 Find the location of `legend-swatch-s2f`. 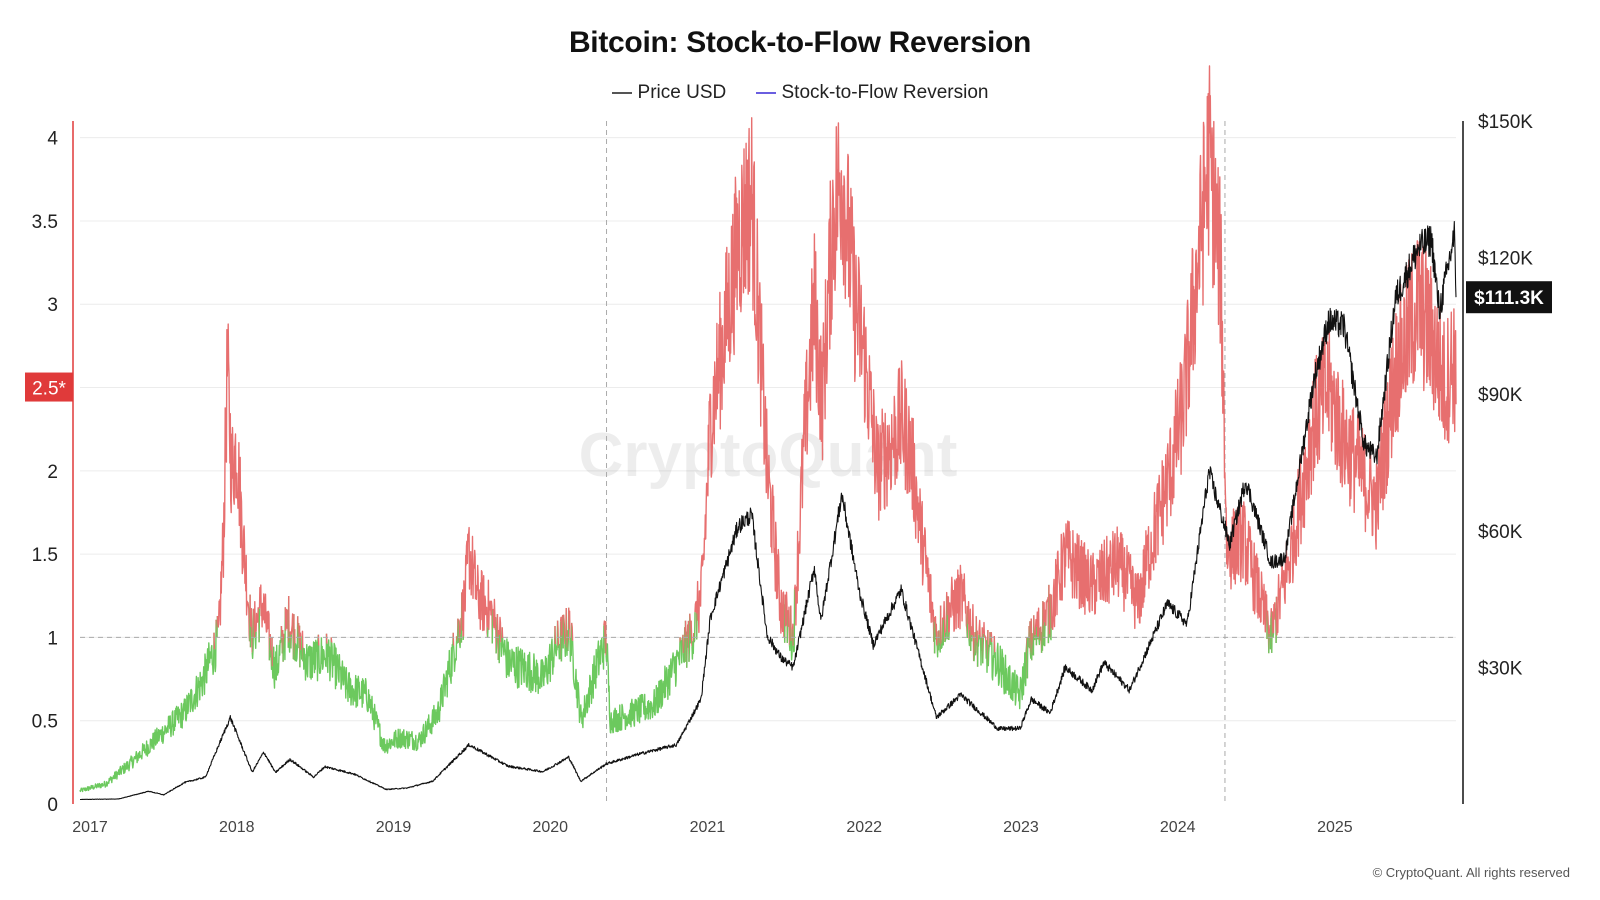

legend-swatch-s2f is located at coordinates (765, 93).